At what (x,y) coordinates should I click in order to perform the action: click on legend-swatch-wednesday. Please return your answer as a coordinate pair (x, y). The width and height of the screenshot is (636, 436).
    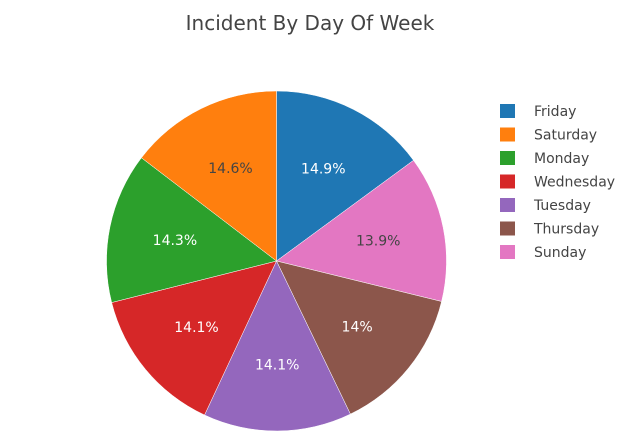
    Looking at the image, I should click on (507, 181).